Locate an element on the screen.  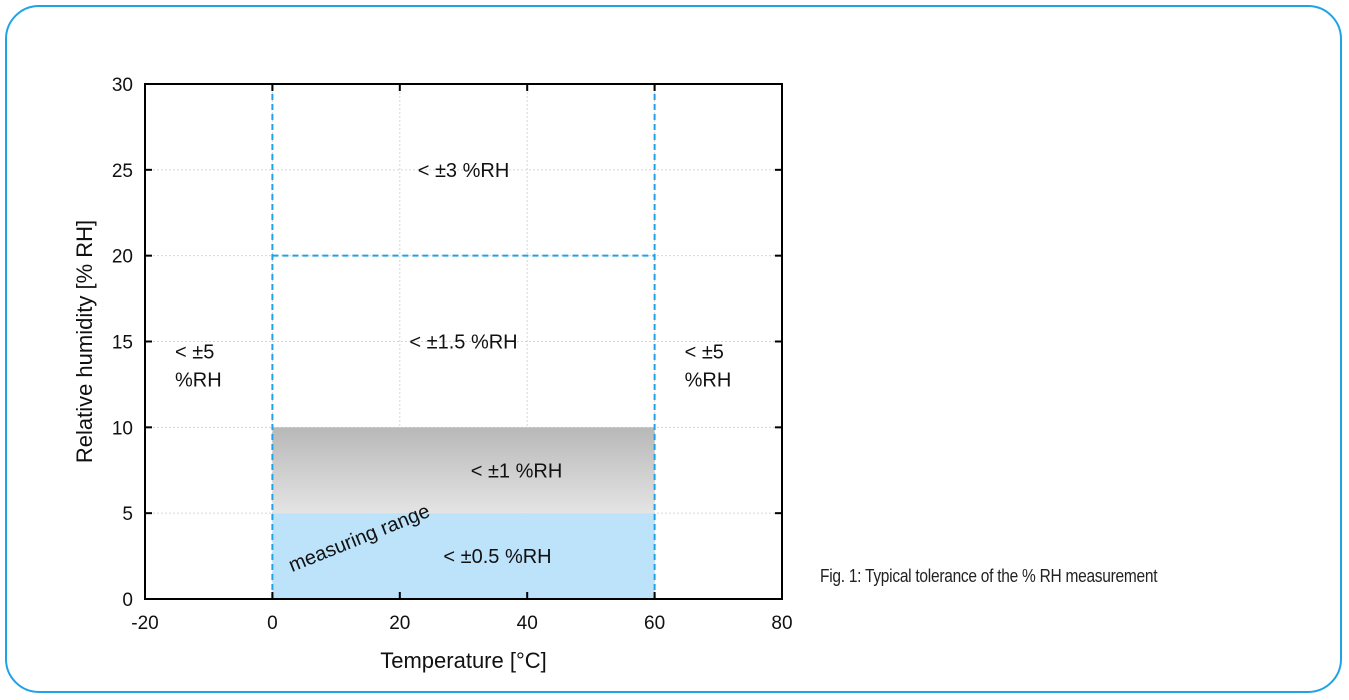
region-label: < ±1.5 %RH is located at coordinates (463, 343).